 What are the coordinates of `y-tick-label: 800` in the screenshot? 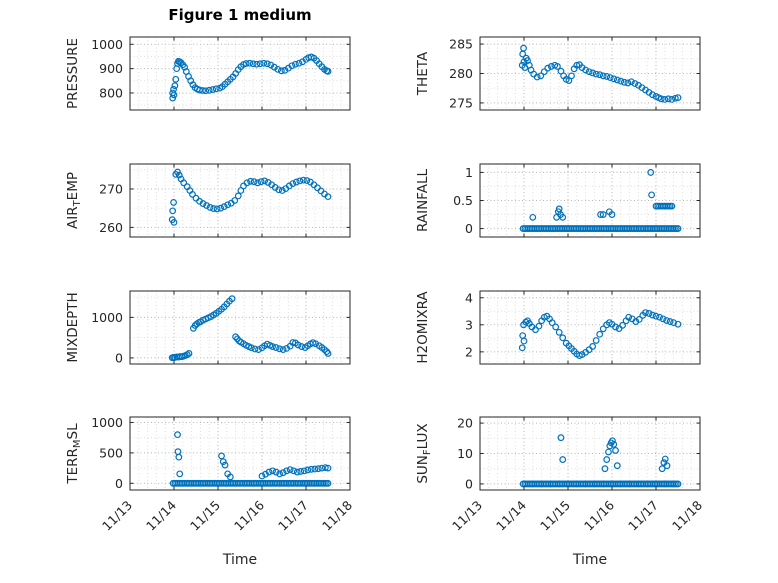 It's located at (111, 92).